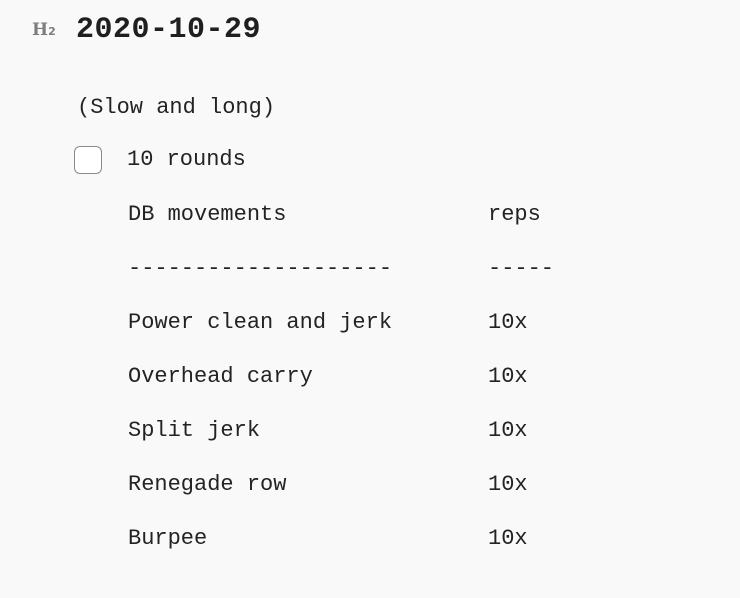  What do you see at coordinates (40, 30) in the screenshot?
I see `heading-marker-letter: H` at bounding box center [40, 30].